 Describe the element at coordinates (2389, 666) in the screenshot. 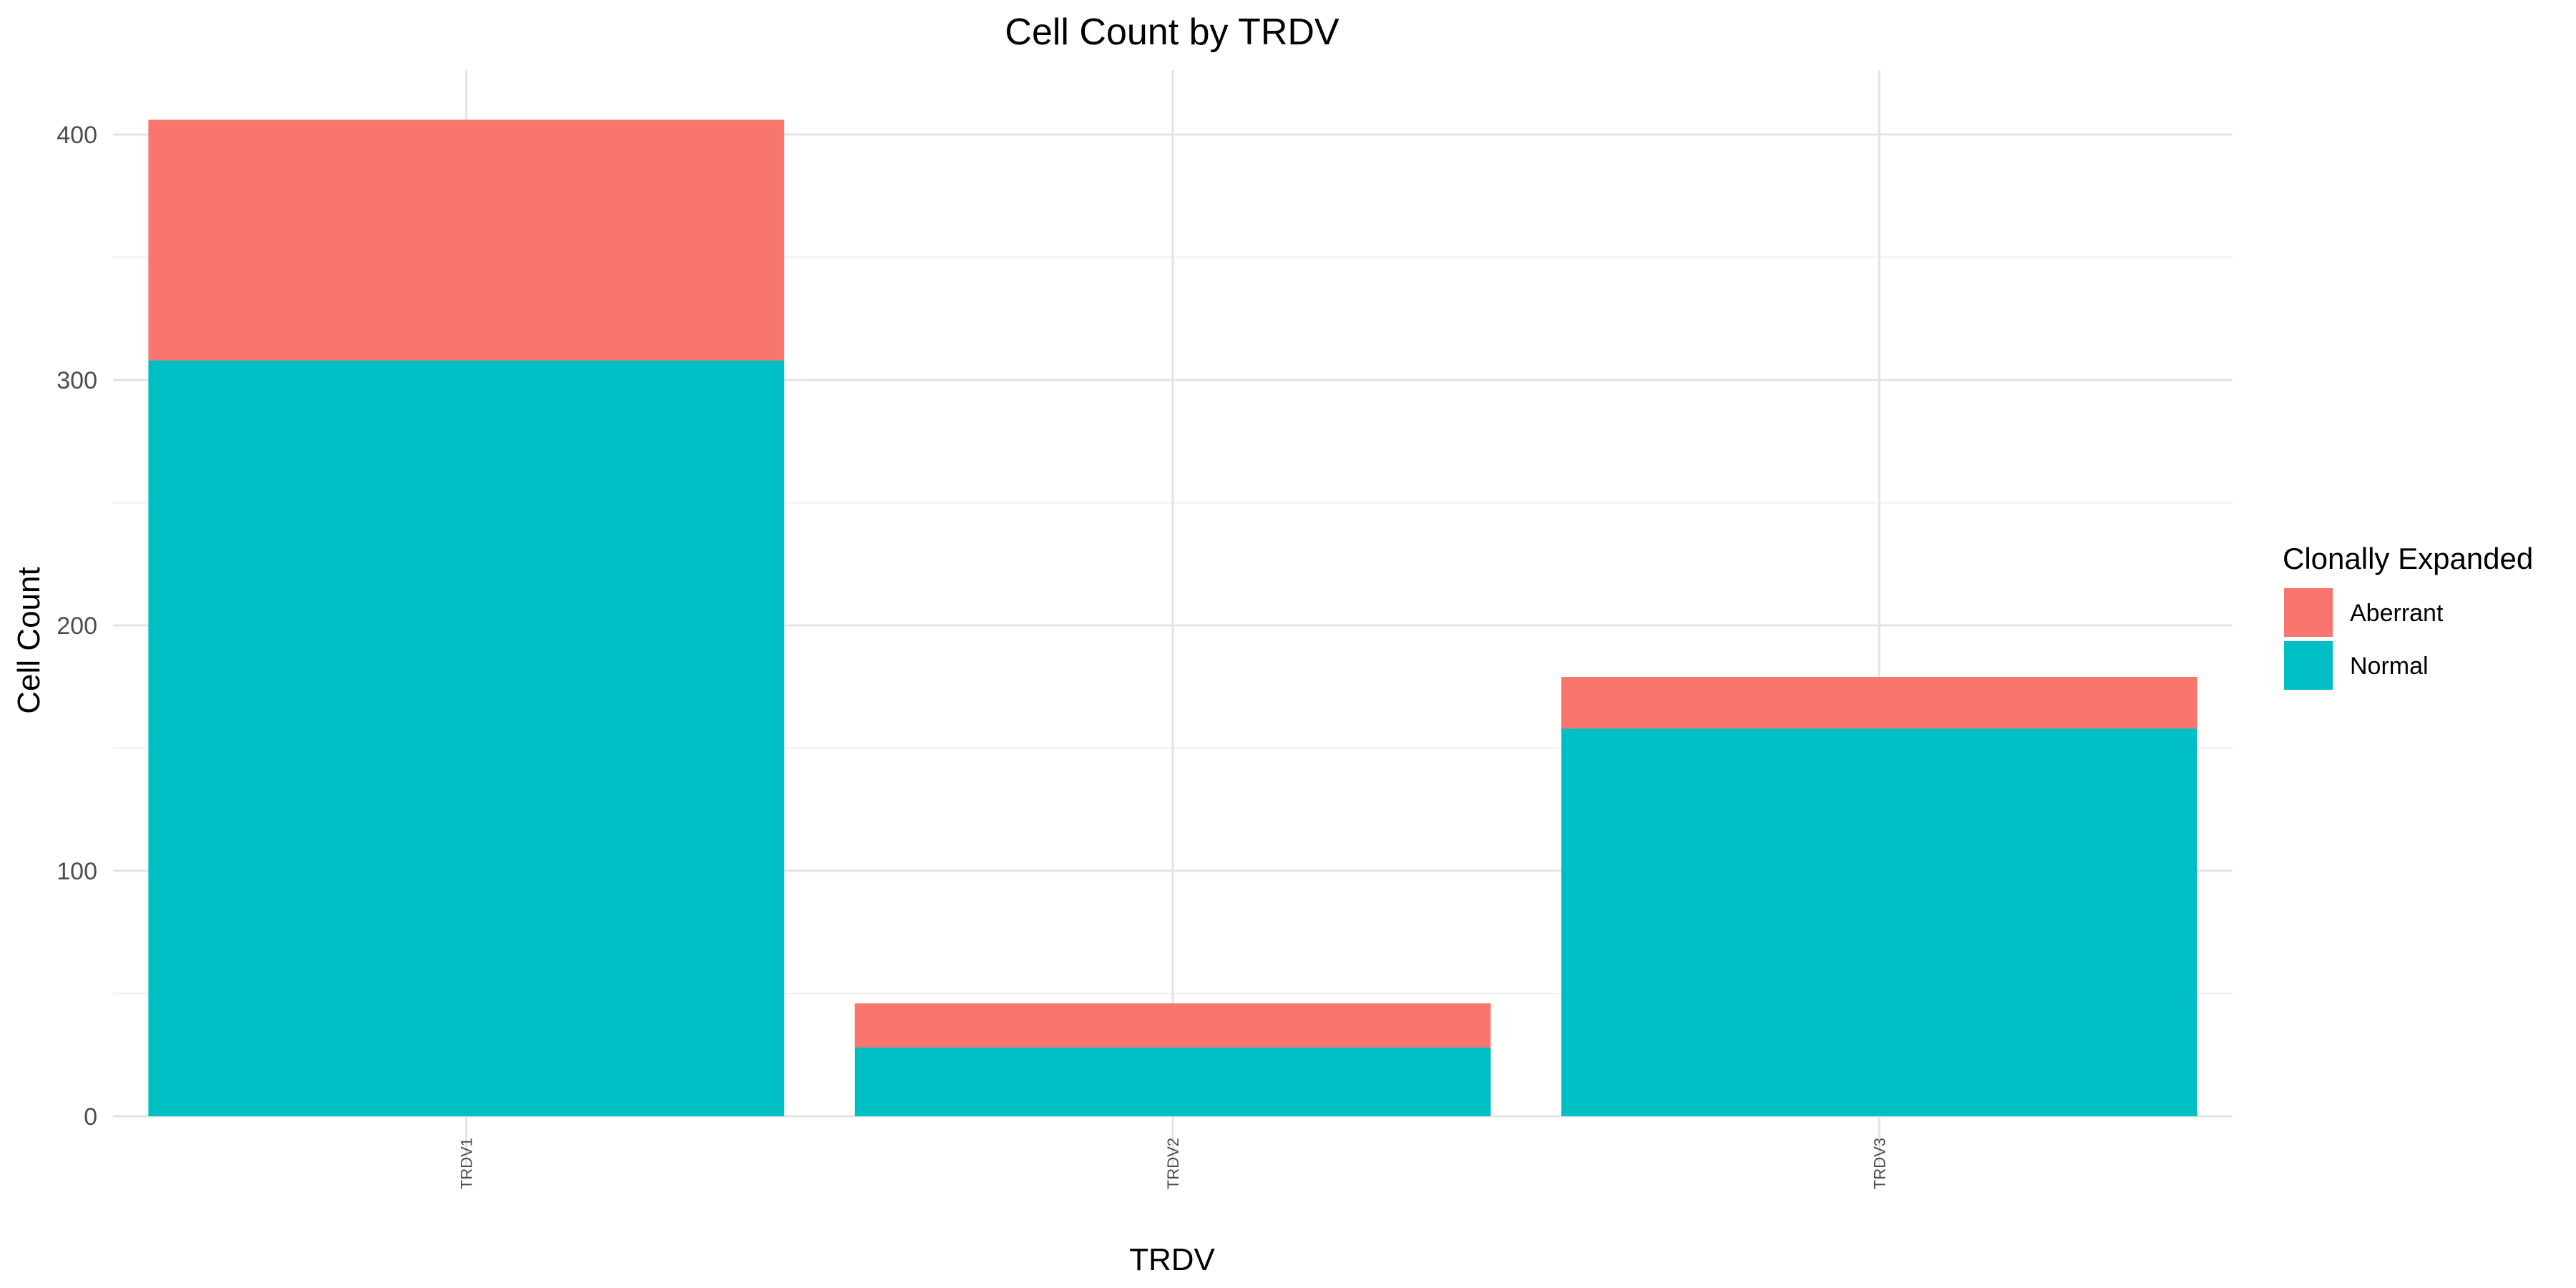

I see `legend-label-normal: Normal` at that location.